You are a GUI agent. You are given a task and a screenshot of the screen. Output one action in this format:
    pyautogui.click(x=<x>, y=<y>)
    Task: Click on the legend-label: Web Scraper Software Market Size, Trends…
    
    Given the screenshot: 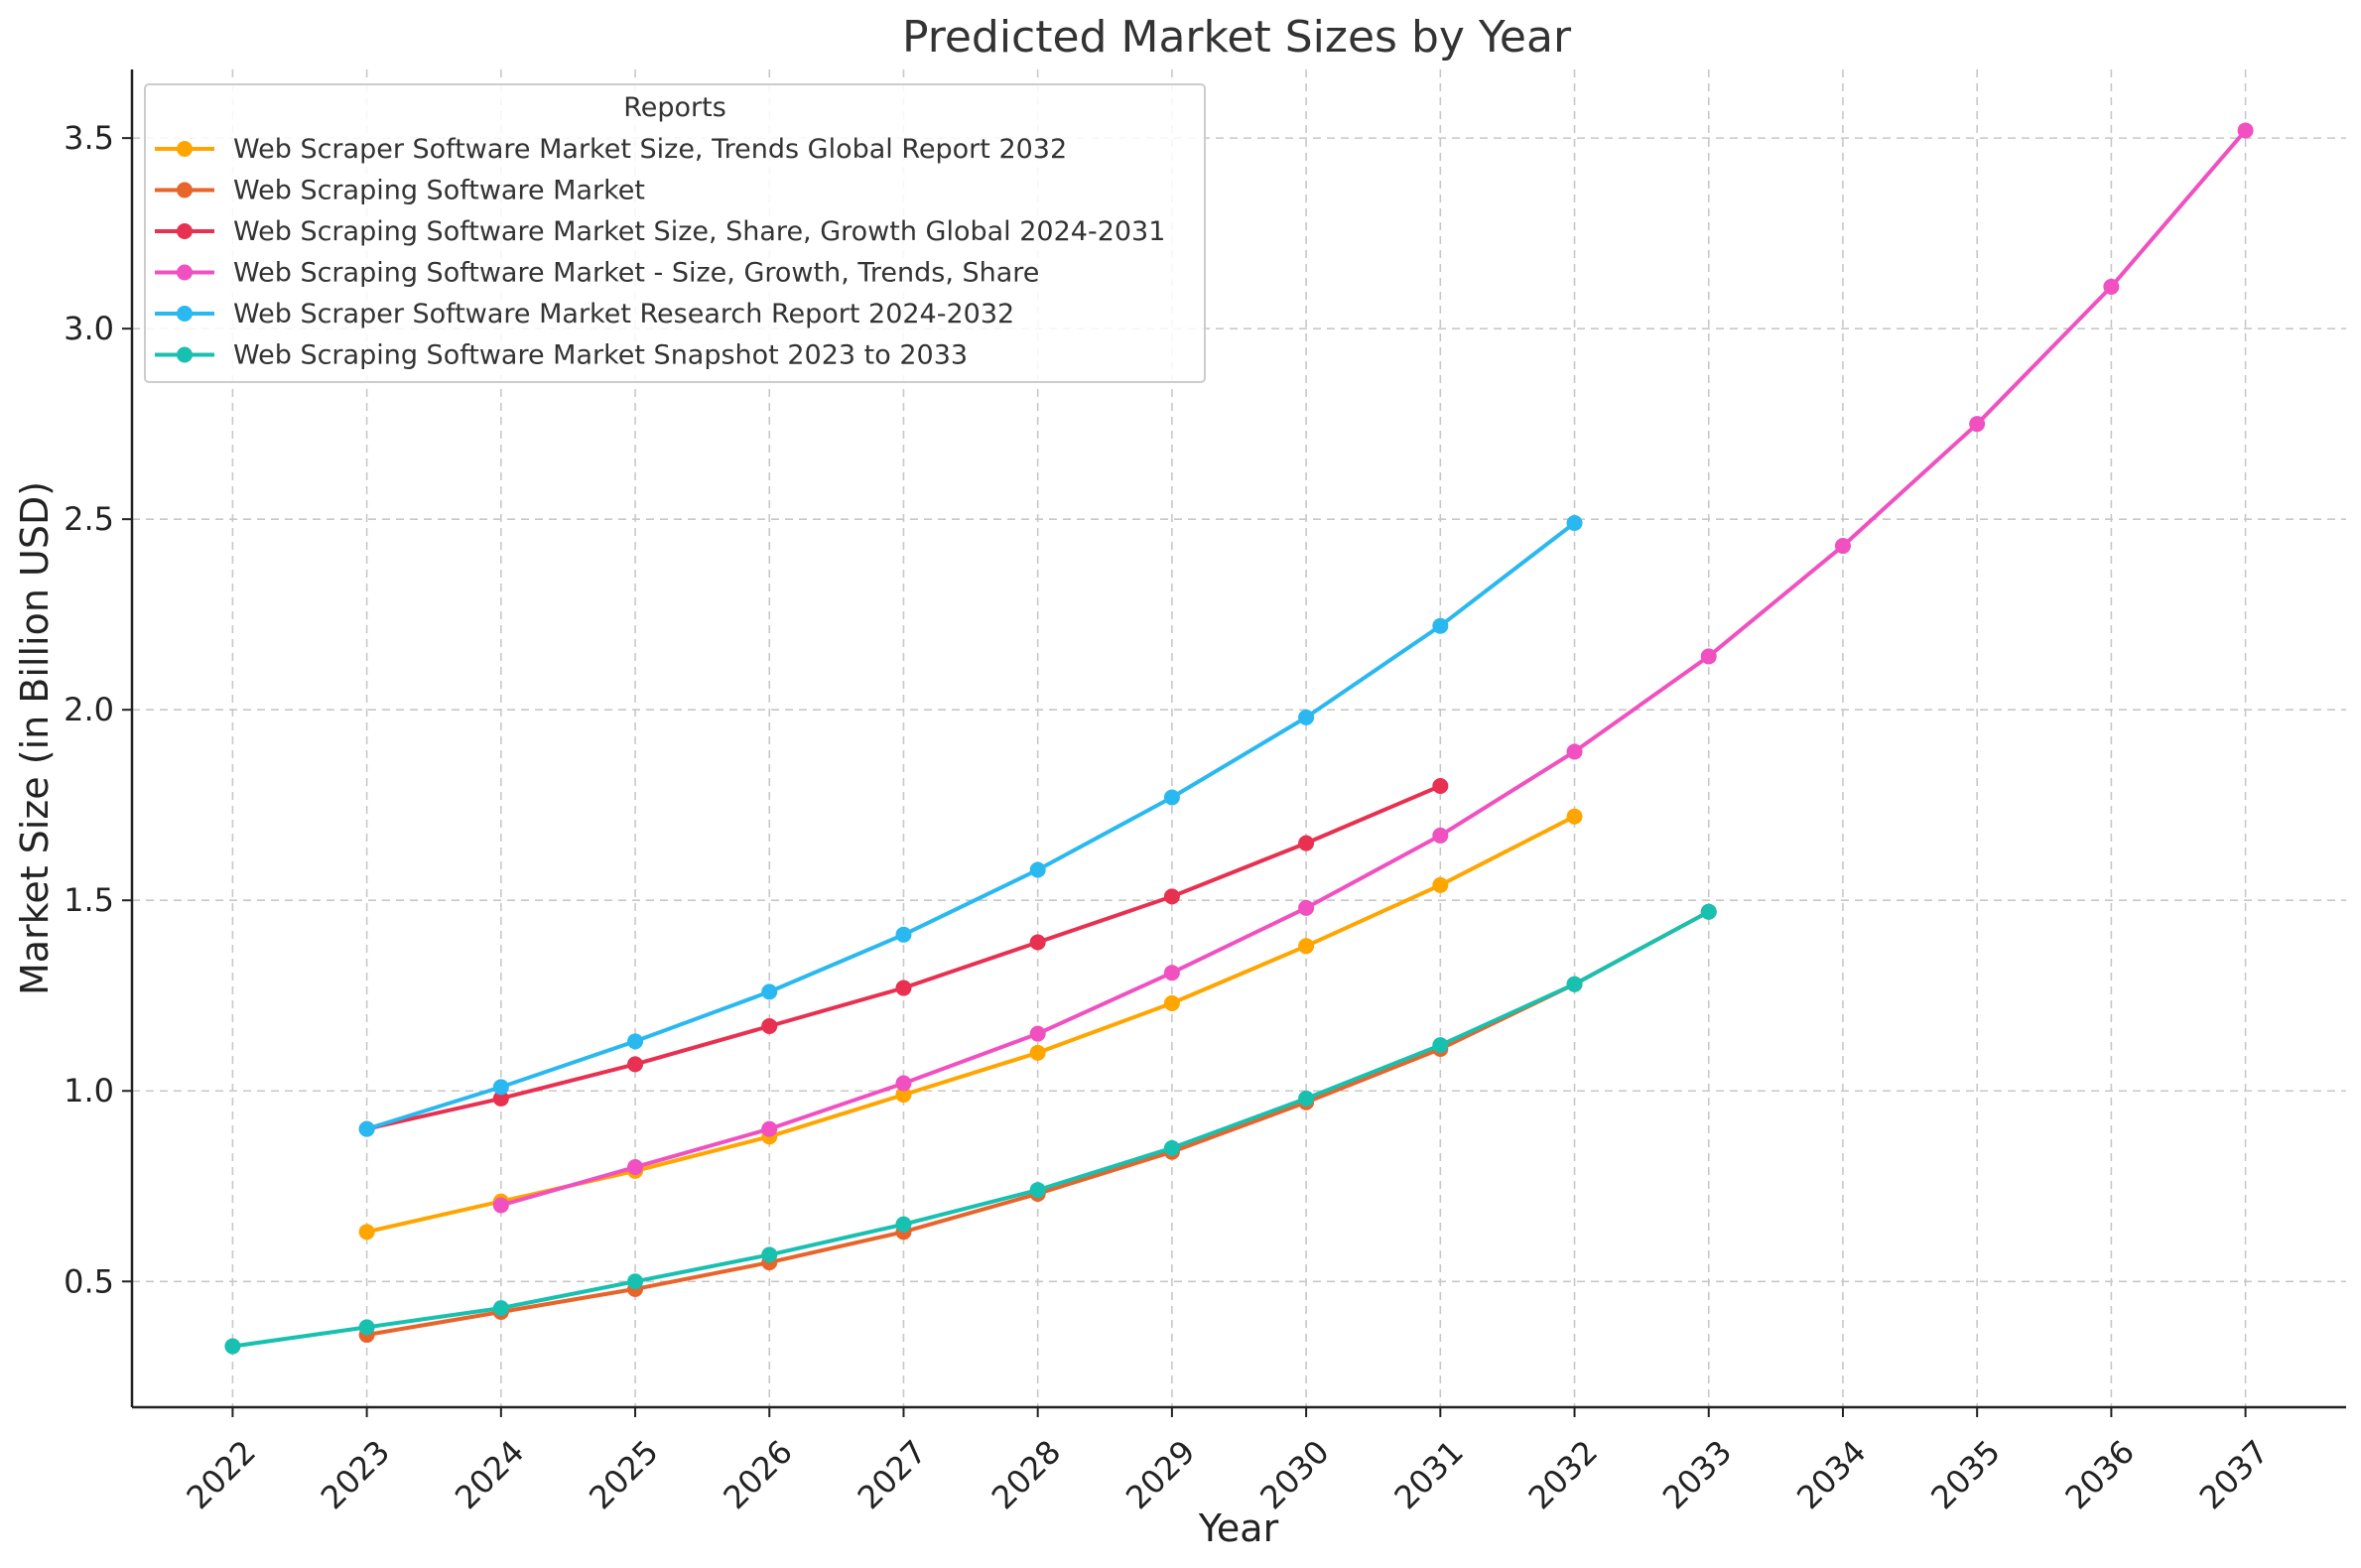 What is the action you would take?
    pyautogui.click(x=650, y=149)
    